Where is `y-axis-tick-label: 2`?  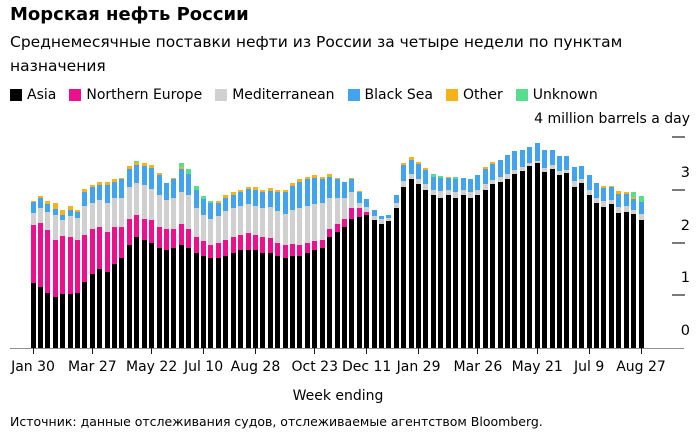
y-axis-tick-label: 2 is located at coordinates (685, 225).